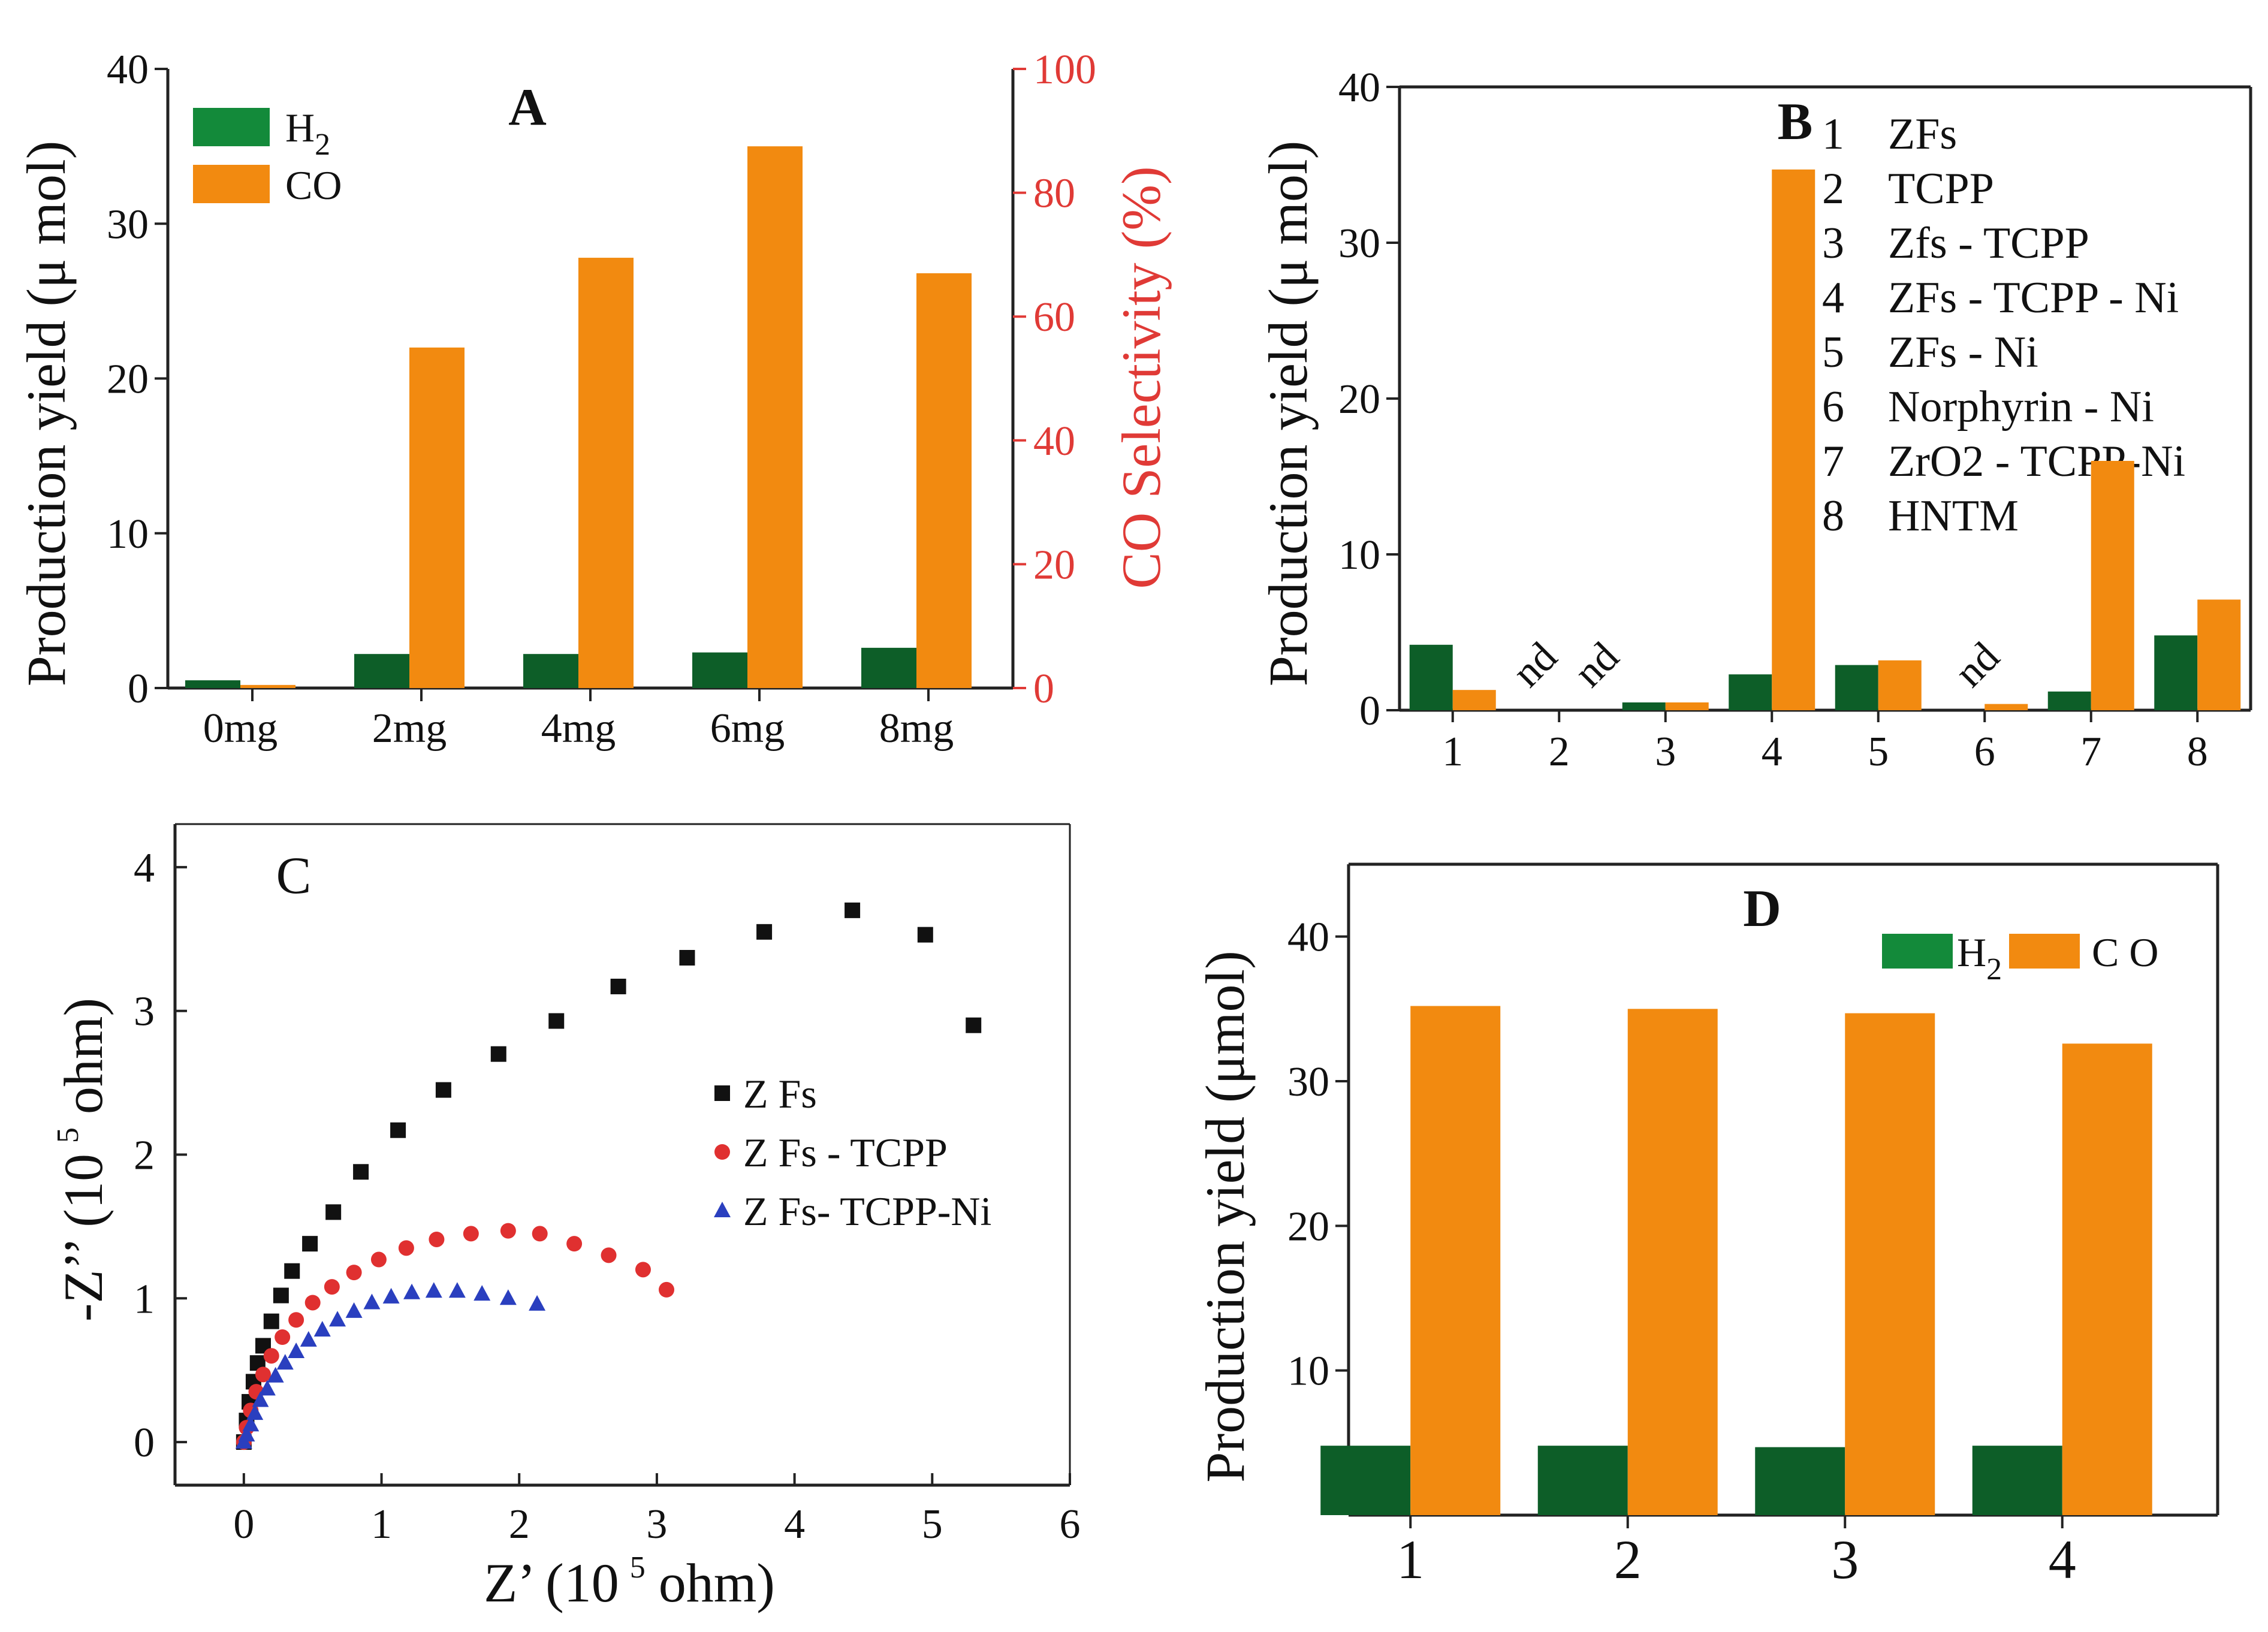 This screenshot has height=1632, width=2268. What do you see at coordinates (747, 728) in the screenshot?
I see `panel-a-x-tick-label: 6mg` at bounding box center [747, 728].